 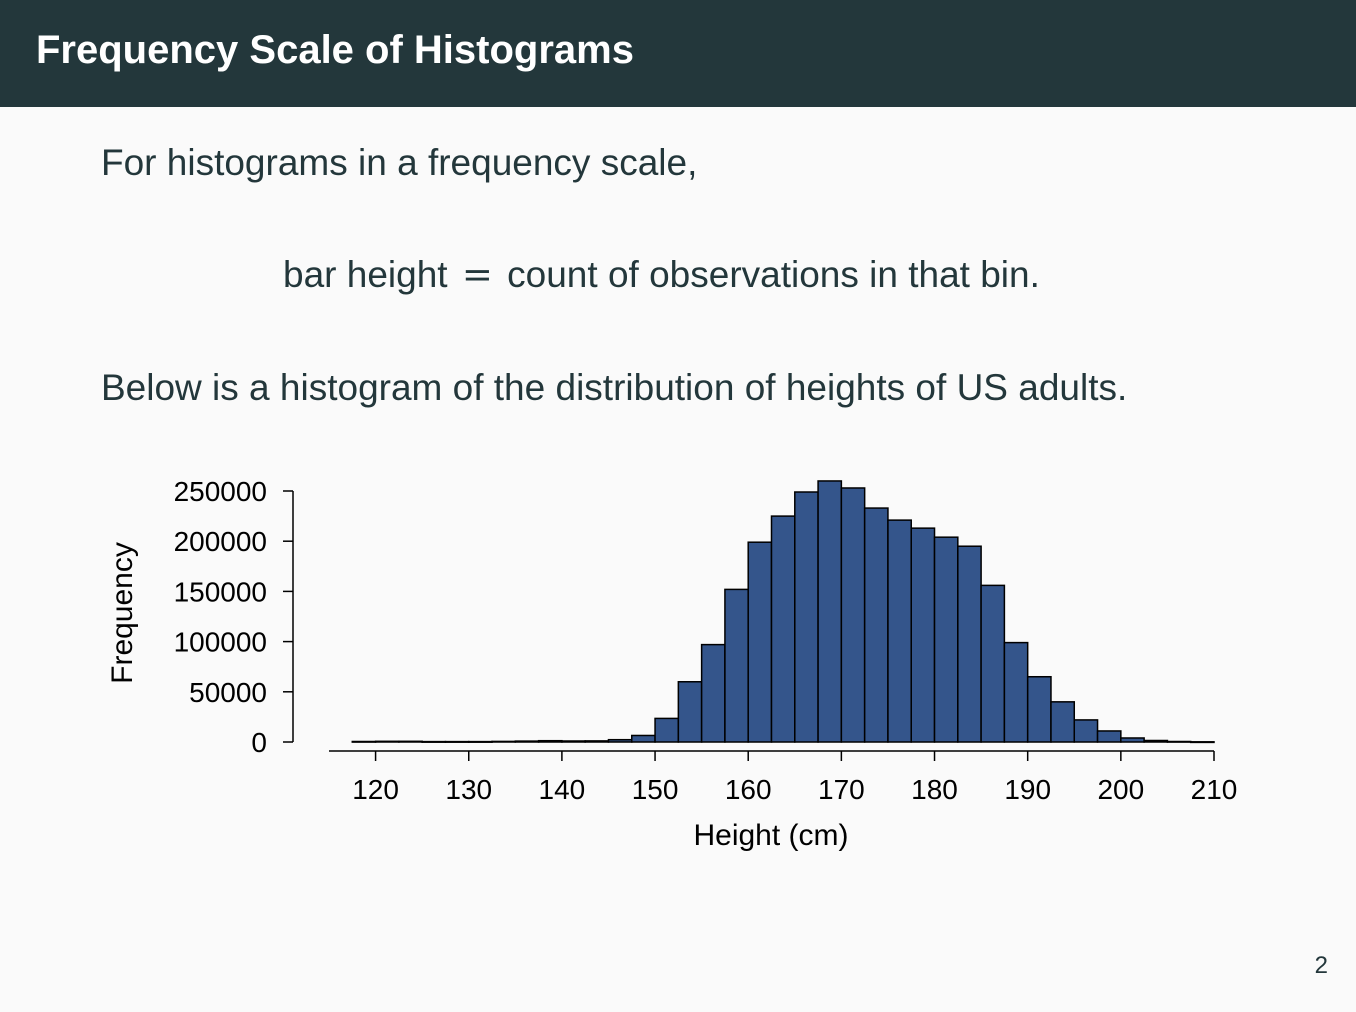 What do you see at coordinates (220, 642) in the screenshot?
I see `y-tick-label: 100000` at bounding box center [220, 642].